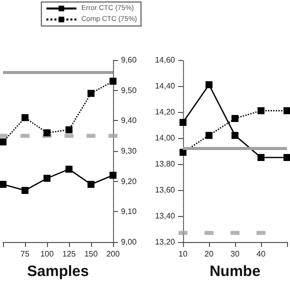 This screenshot has width=290, height=290. I want to click on y2-tick-label: 9,10, so click(129, 211).